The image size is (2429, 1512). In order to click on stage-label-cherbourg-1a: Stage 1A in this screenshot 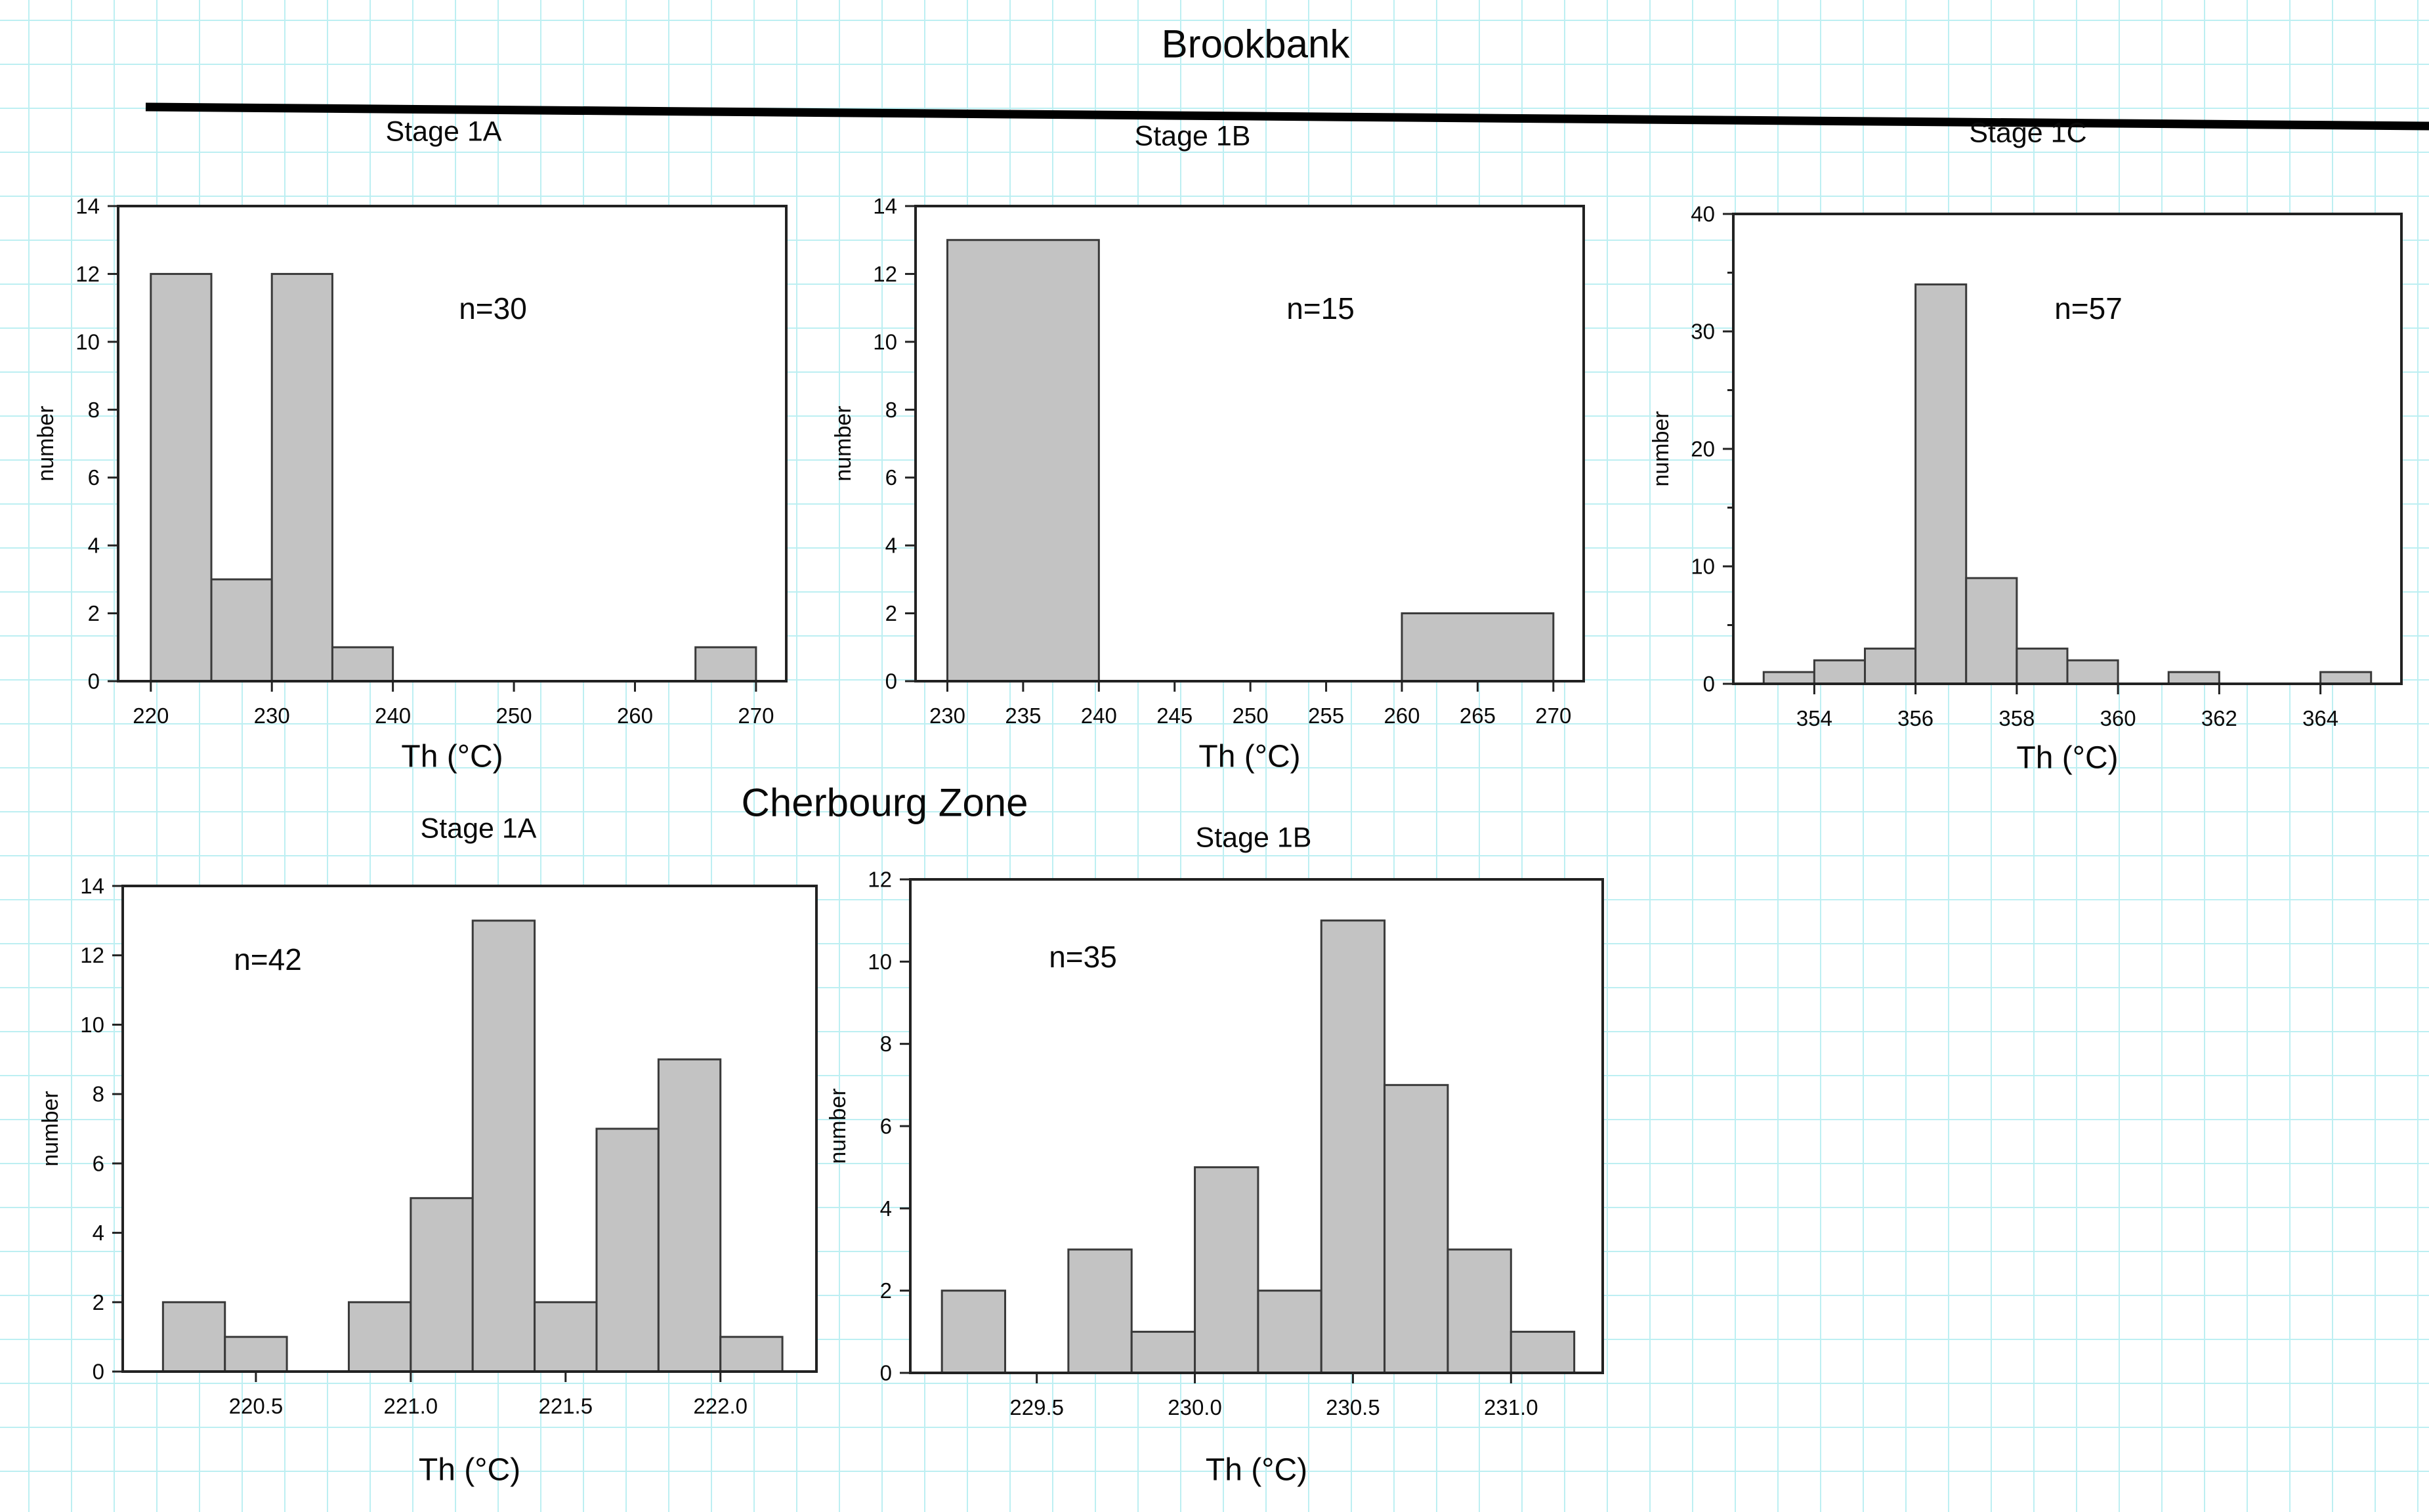, I will do `click(478, 828)`.